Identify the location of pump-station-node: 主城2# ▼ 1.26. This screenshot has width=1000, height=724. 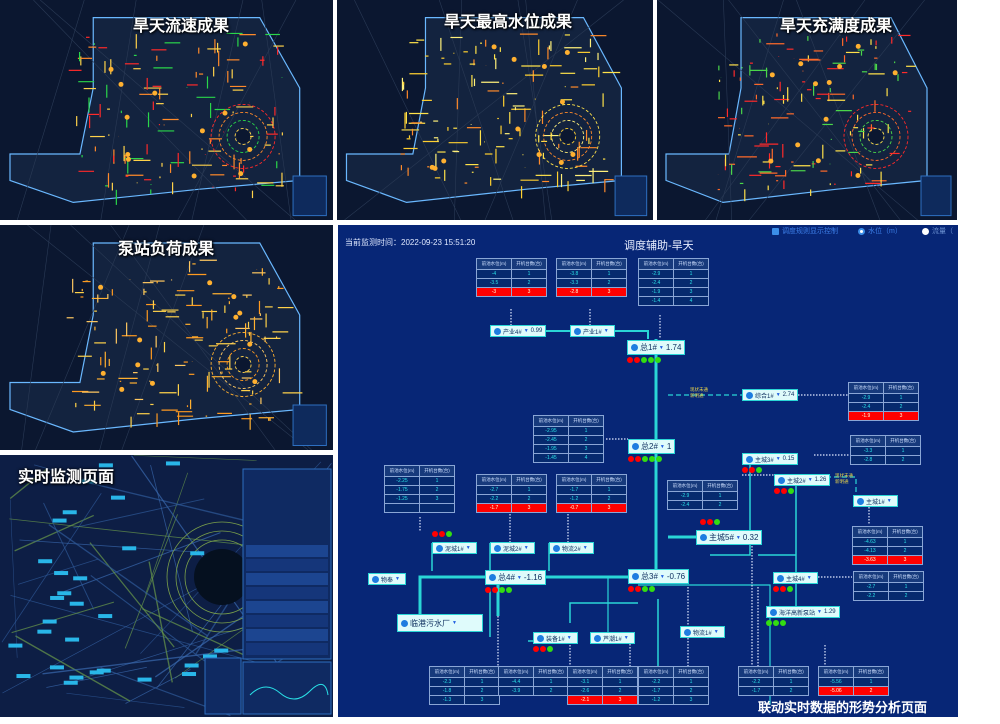
(802, 480).